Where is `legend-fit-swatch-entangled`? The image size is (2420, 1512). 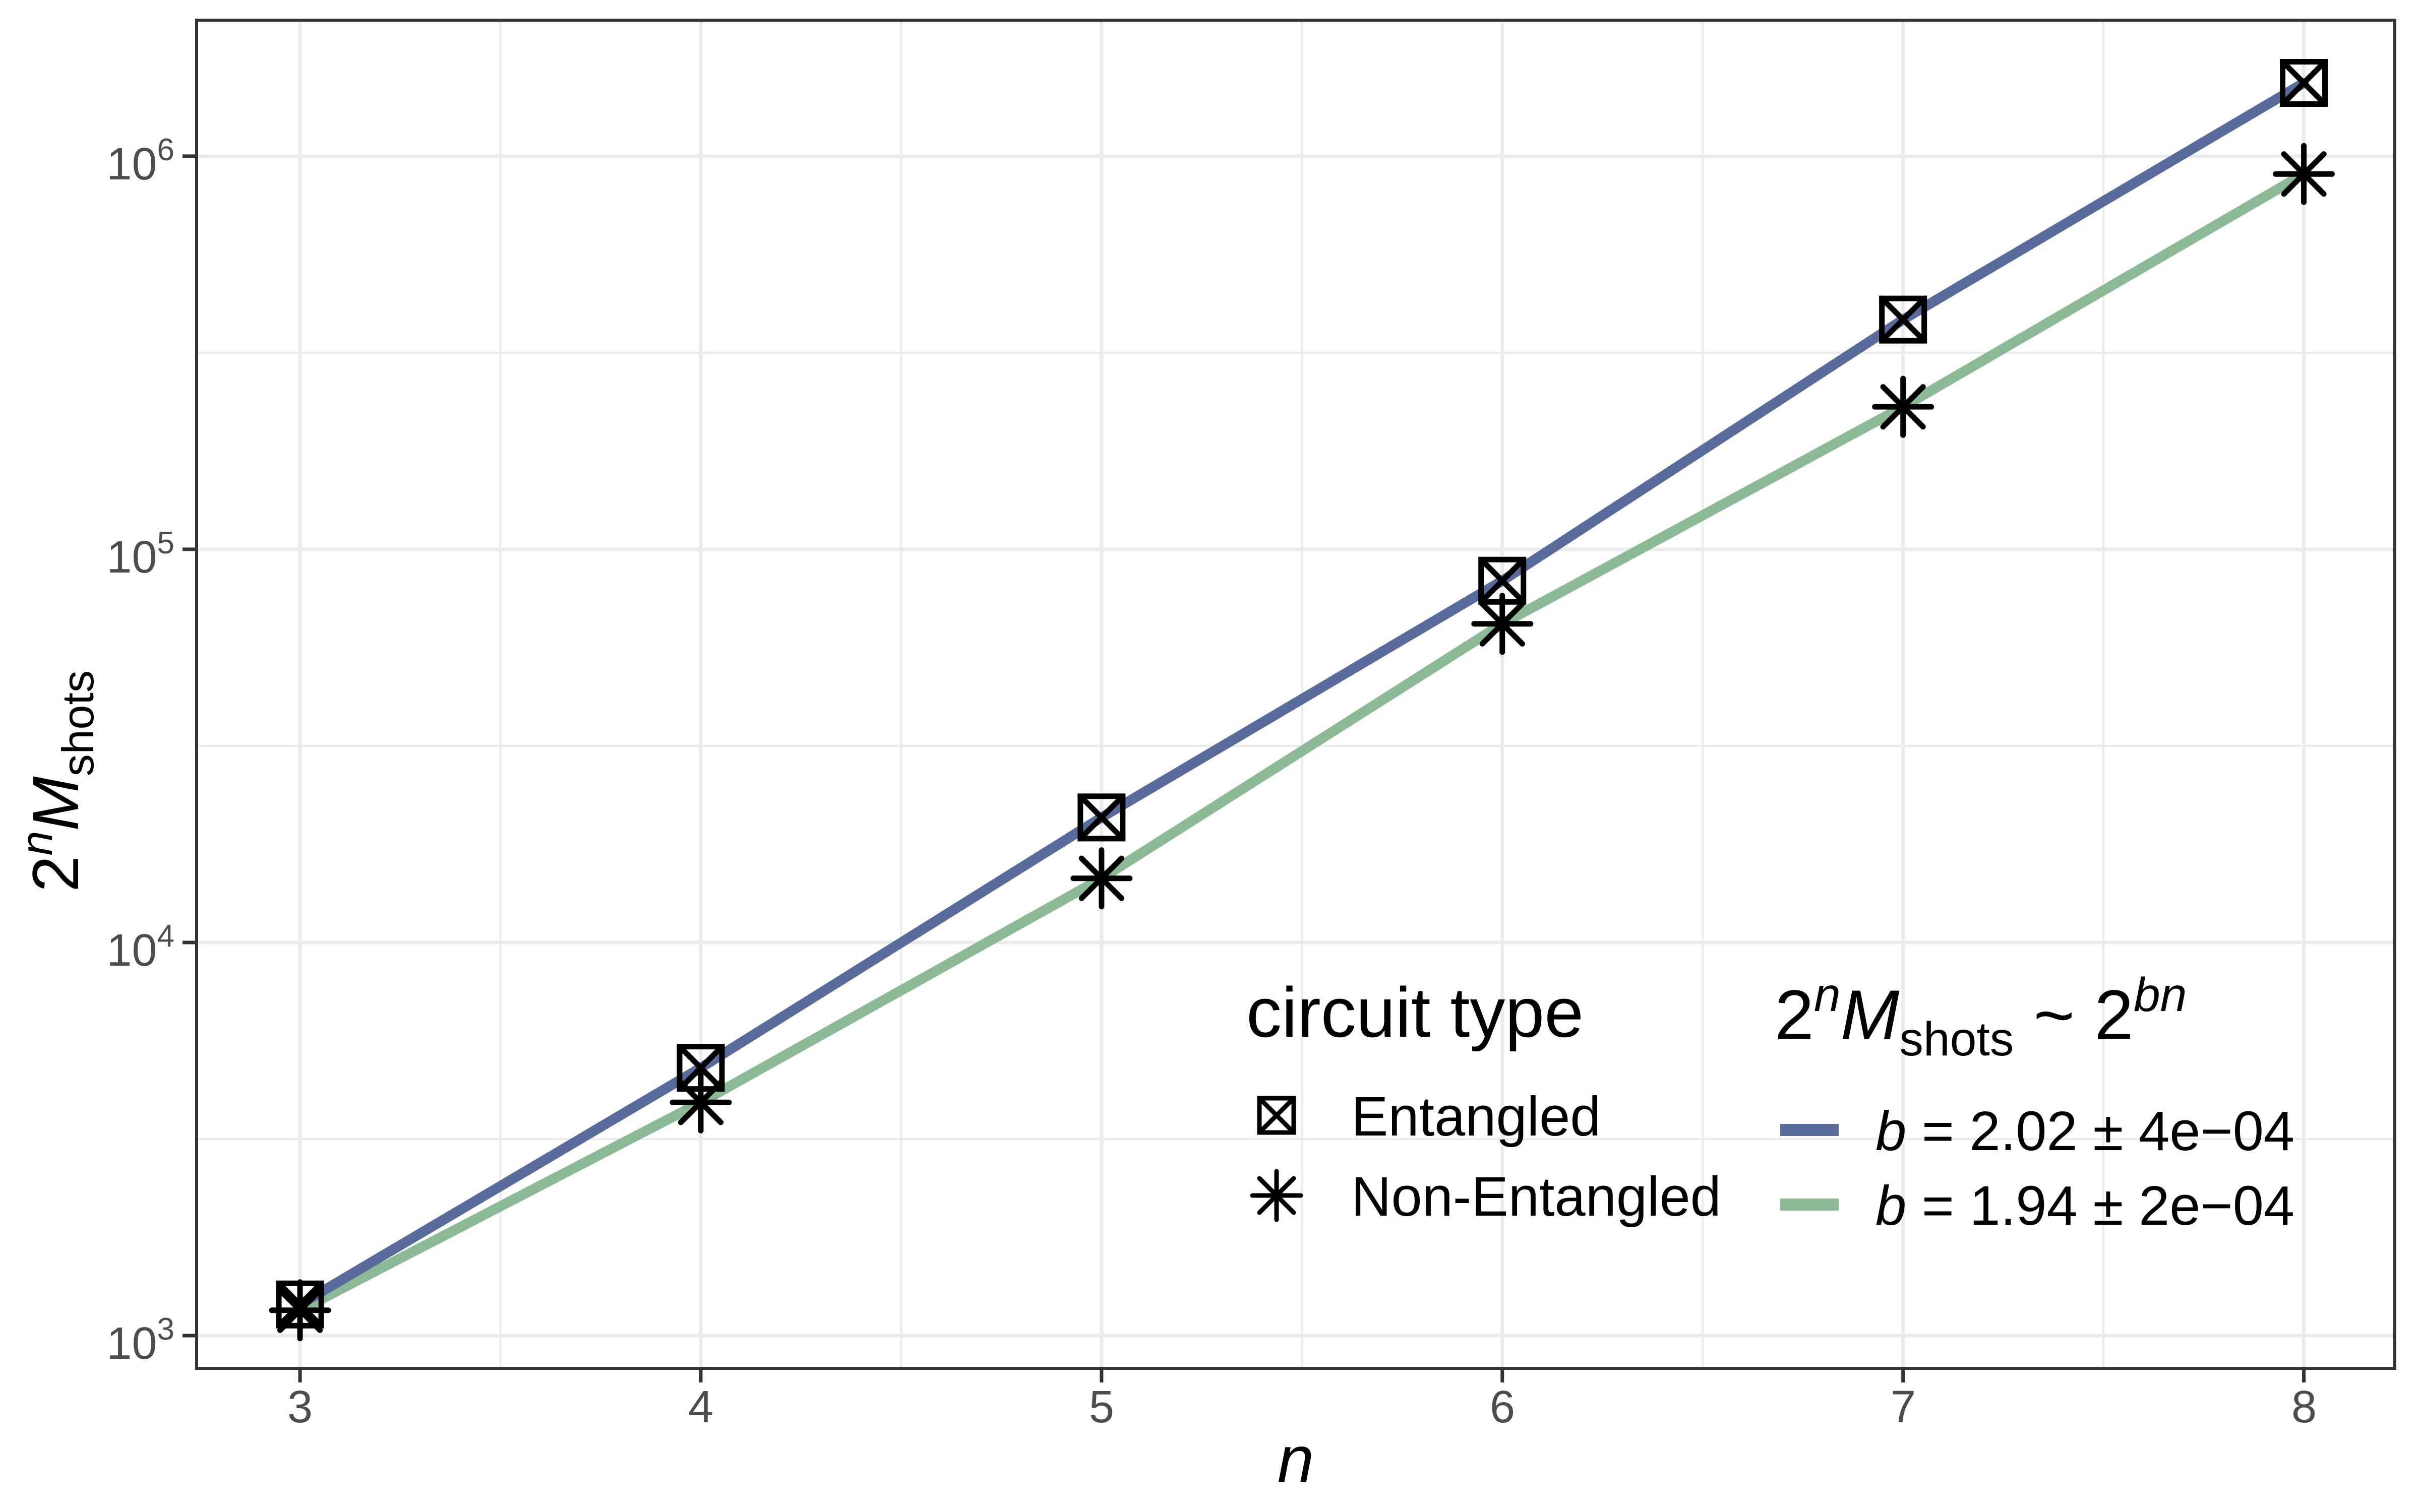
legend-fit-swatch-entangled is located at coordinates (1809, 1130).